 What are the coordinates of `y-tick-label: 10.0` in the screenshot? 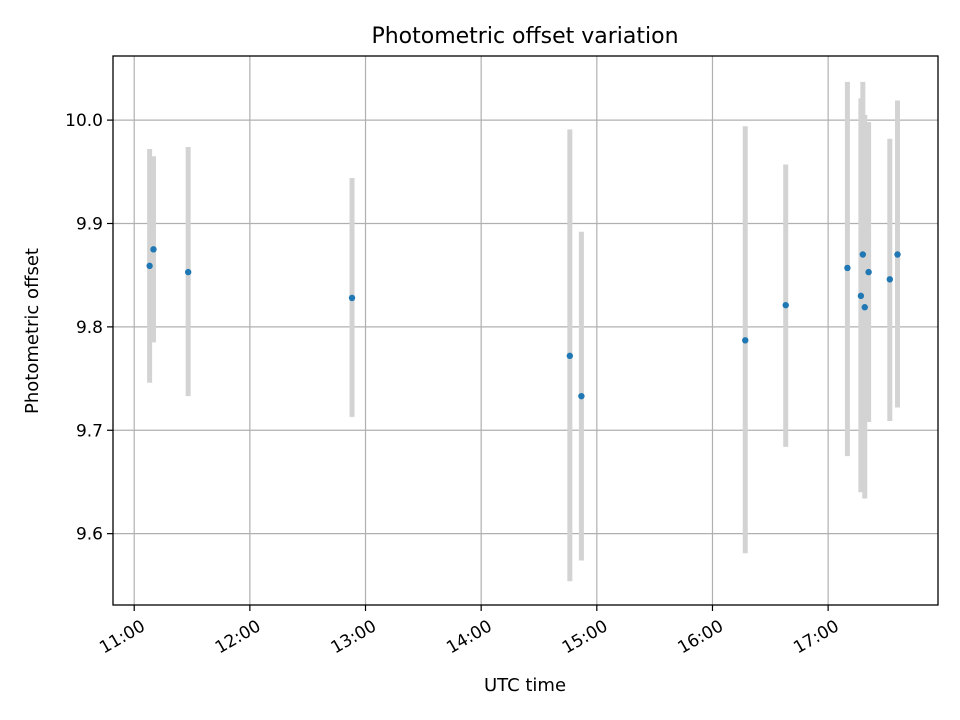 It's located at (84, 121).